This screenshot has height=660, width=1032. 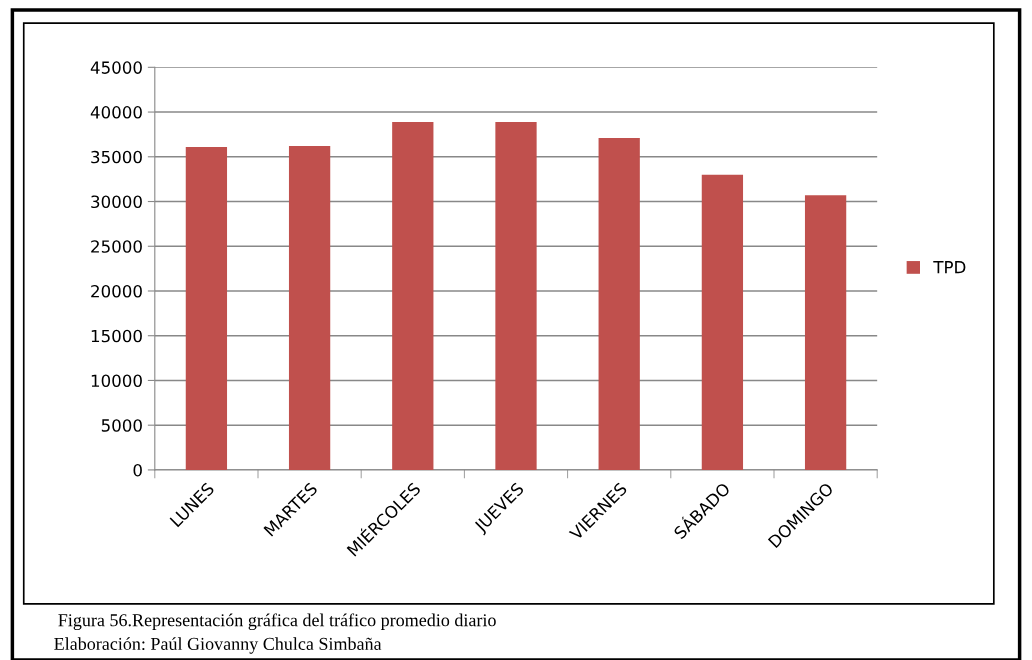 I want to click on text: Figura 56.Representación gráfica del tráfico promedio diario, so click(x=277, y=622).